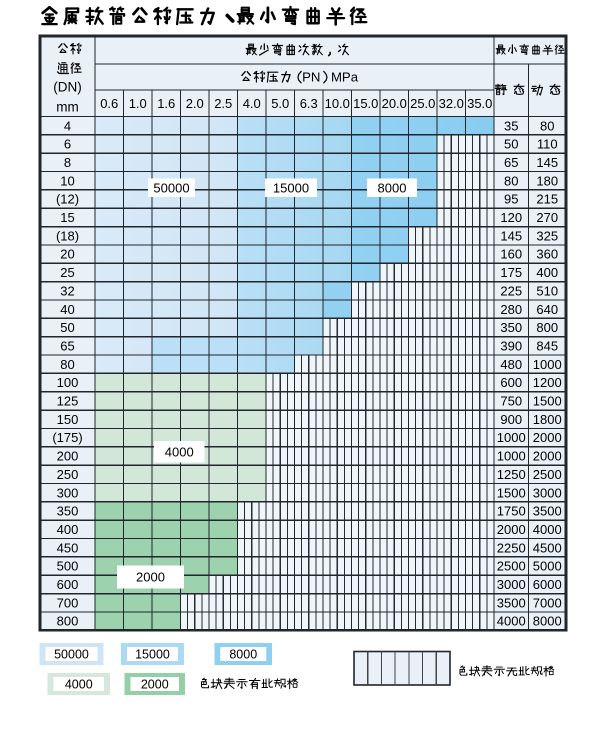 Image resolution: width=600 pixels, height=743 pixels. Describe the element at coordinates (68, 382) in the screenshot. I see `svg-text: 100` at that location.